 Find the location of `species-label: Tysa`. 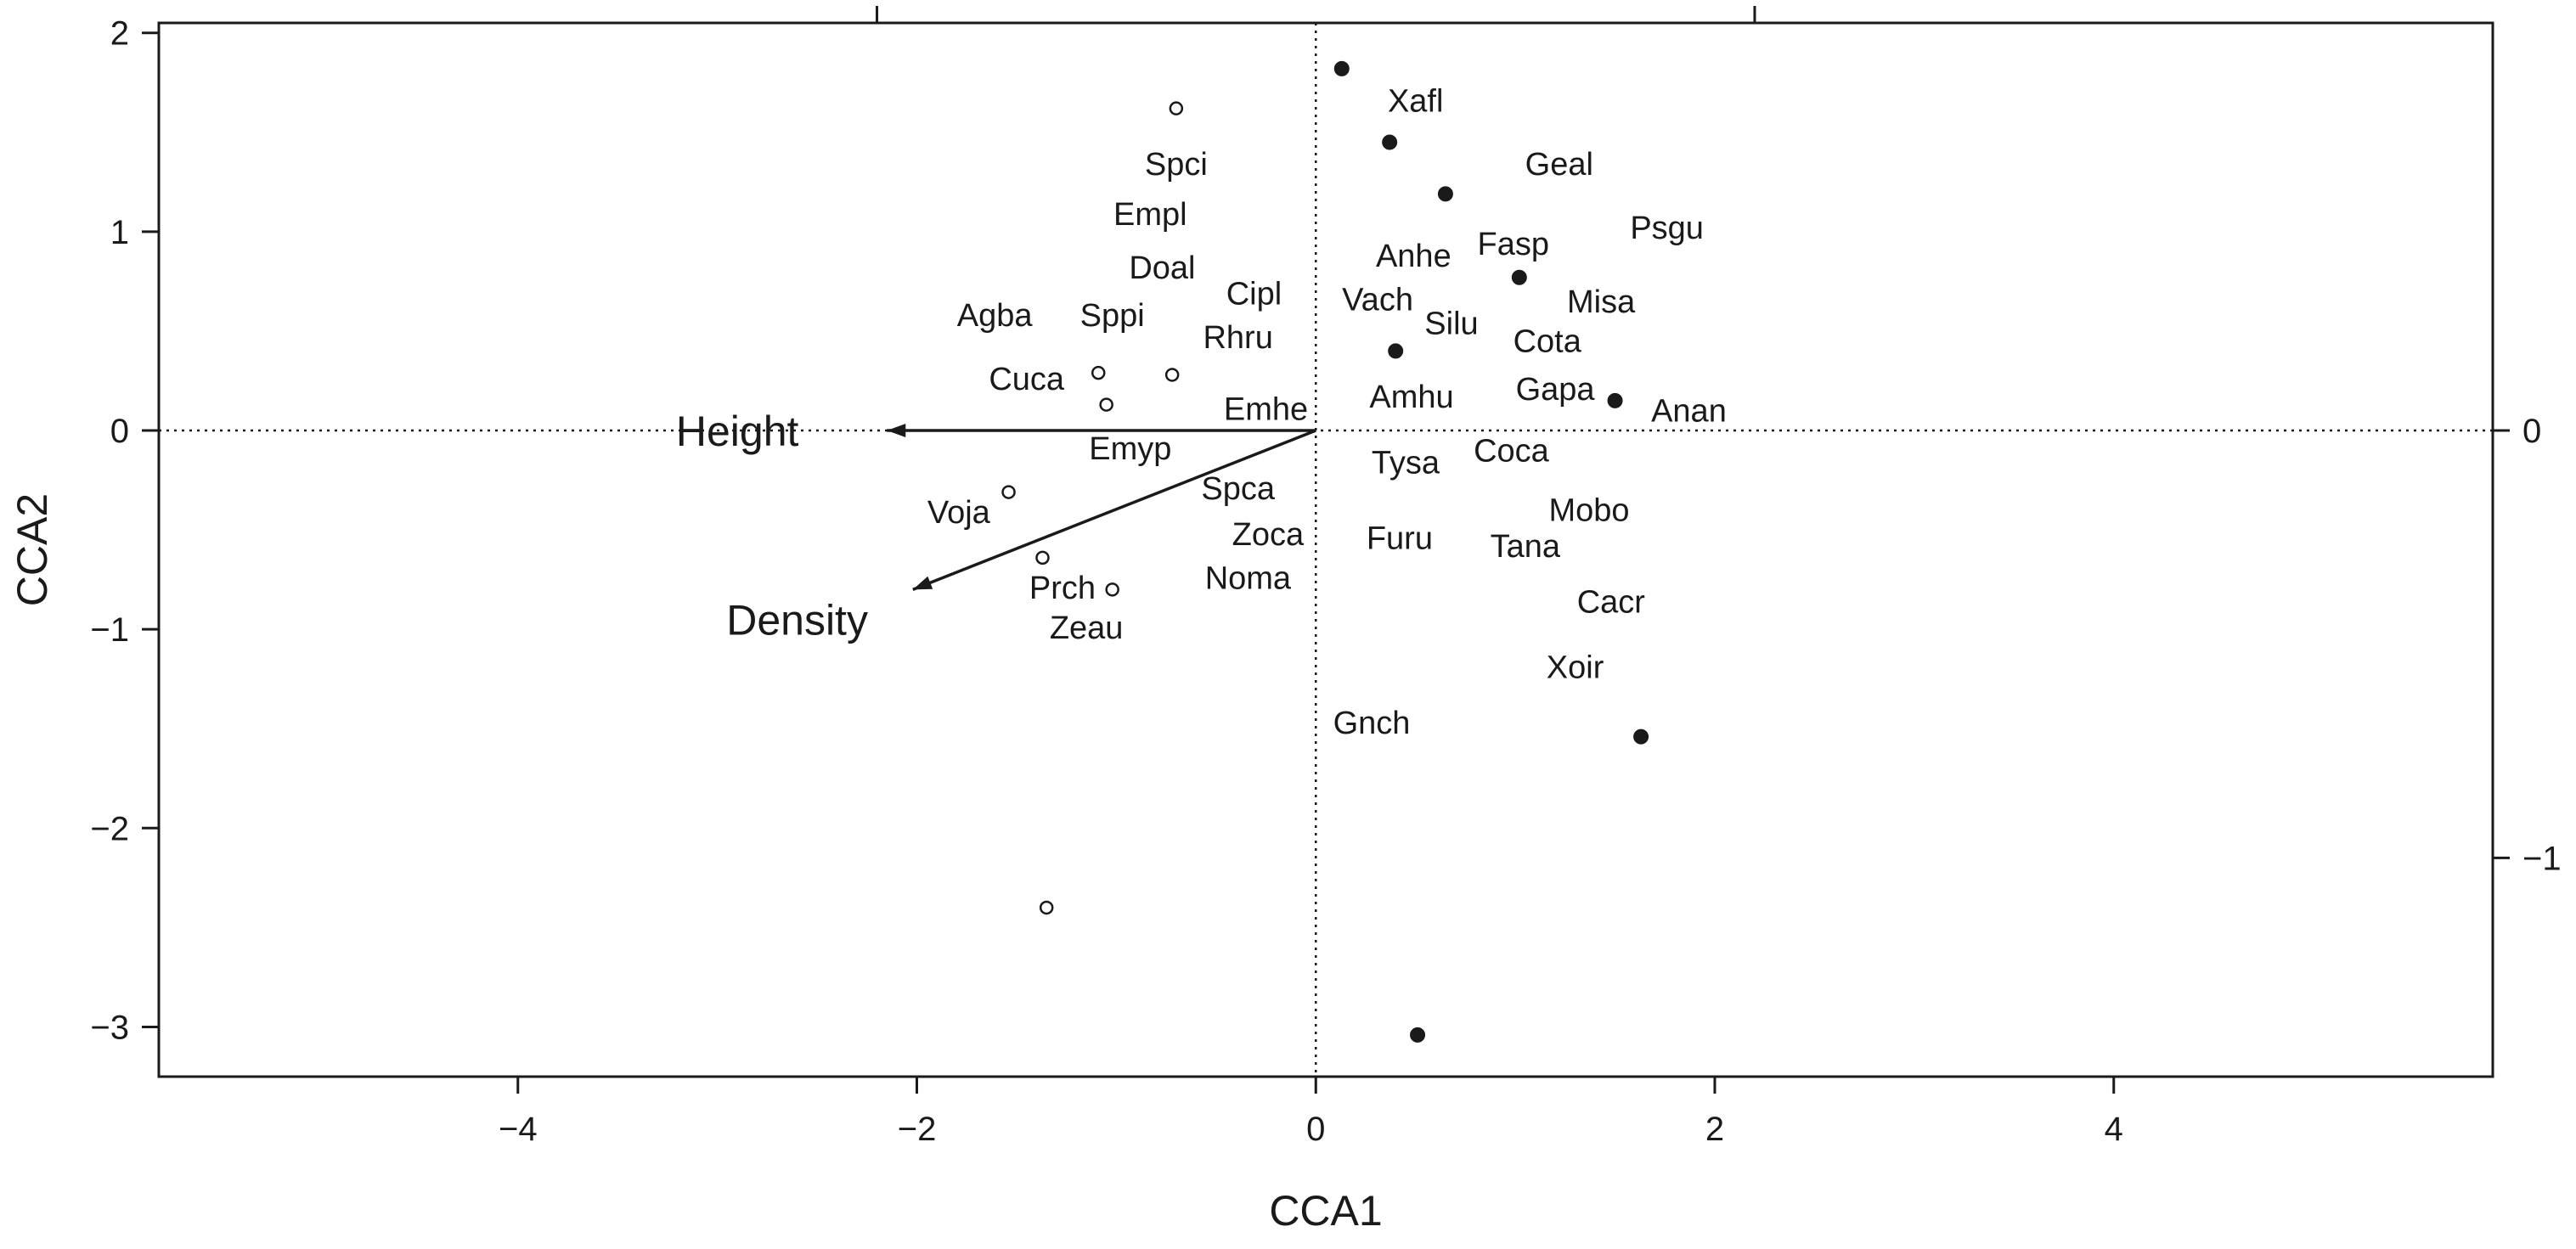

species-label: Tysa is located at coordinates (1406, 463).